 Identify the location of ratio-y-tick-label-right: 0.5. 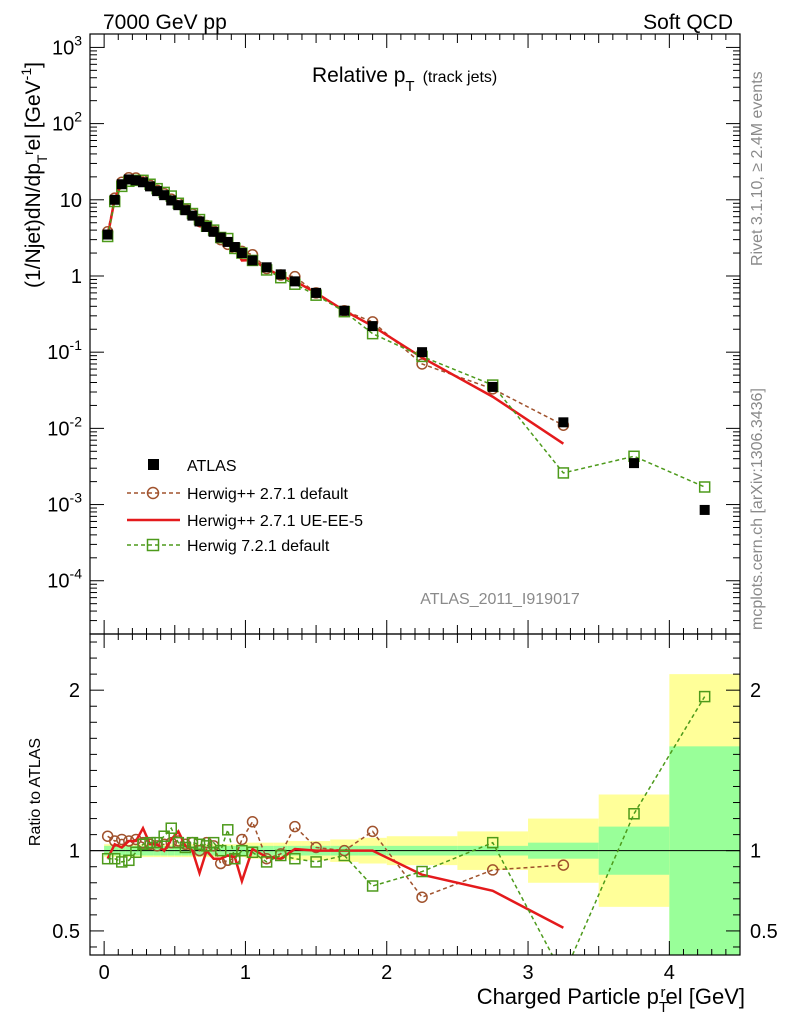
(764, 932).